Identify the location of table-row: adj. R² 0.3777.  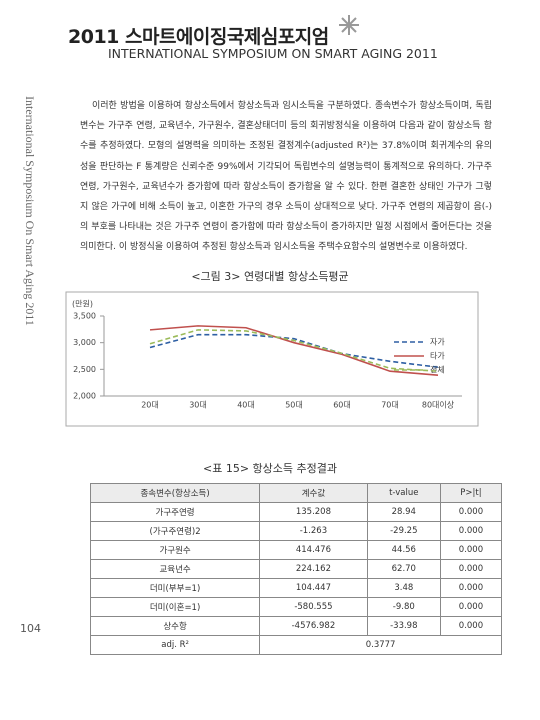
(295, 645).